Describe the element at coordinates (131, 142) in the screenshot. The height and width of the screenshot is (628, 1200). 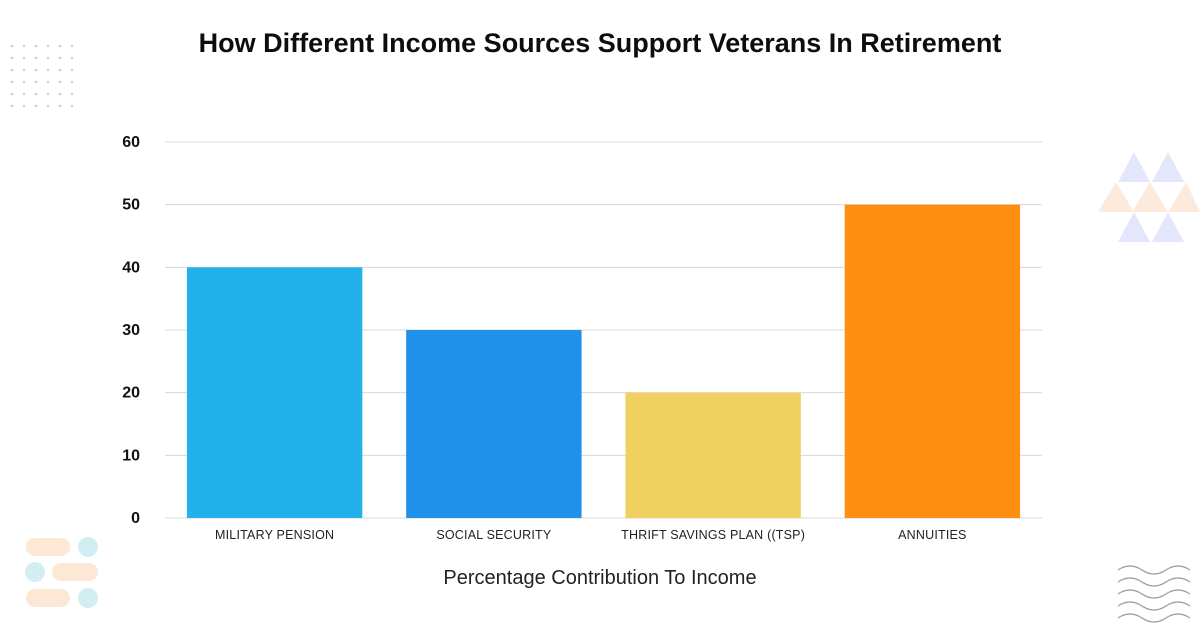
I see `y-tick-label: 60` at that location.